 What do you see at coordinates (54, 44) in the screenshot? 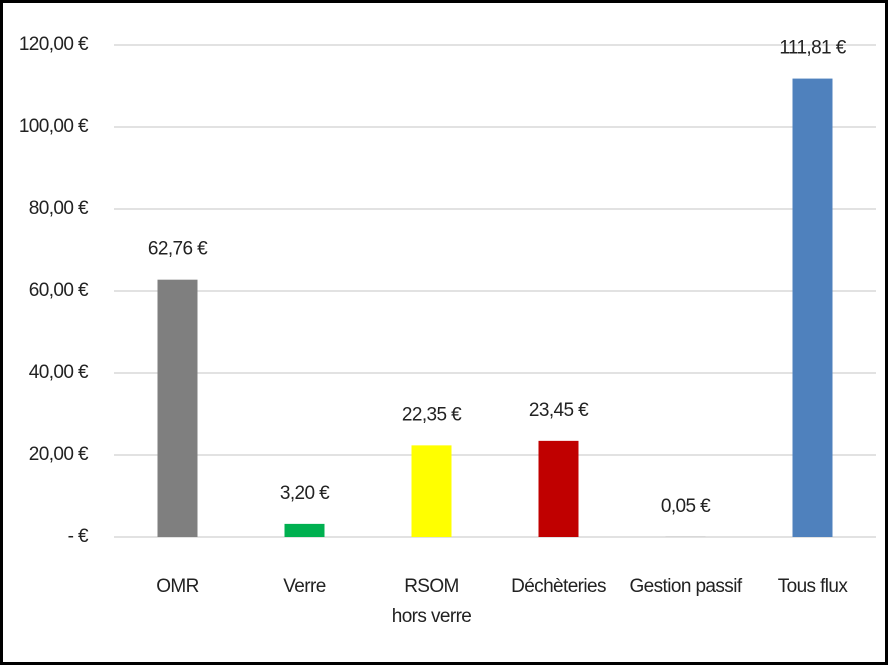
I see `y-tick-label: 120,00 €` at bounding box center [54, 44].